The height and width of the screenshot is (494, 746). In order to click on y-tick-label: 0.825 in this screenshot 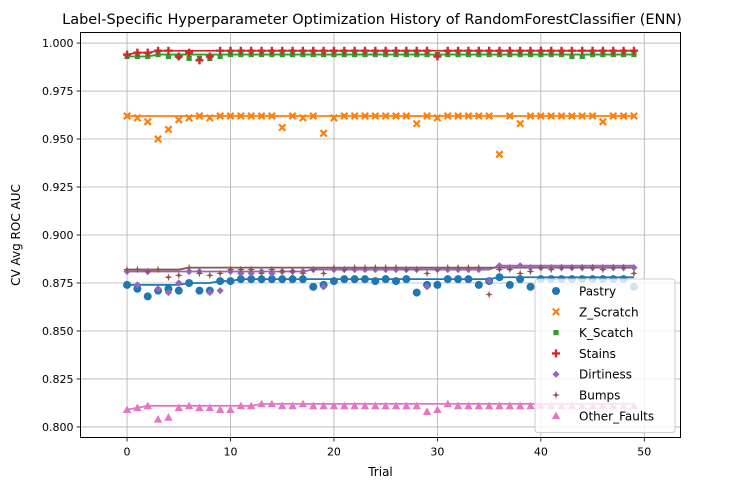, I will do `click(58, 379)`.